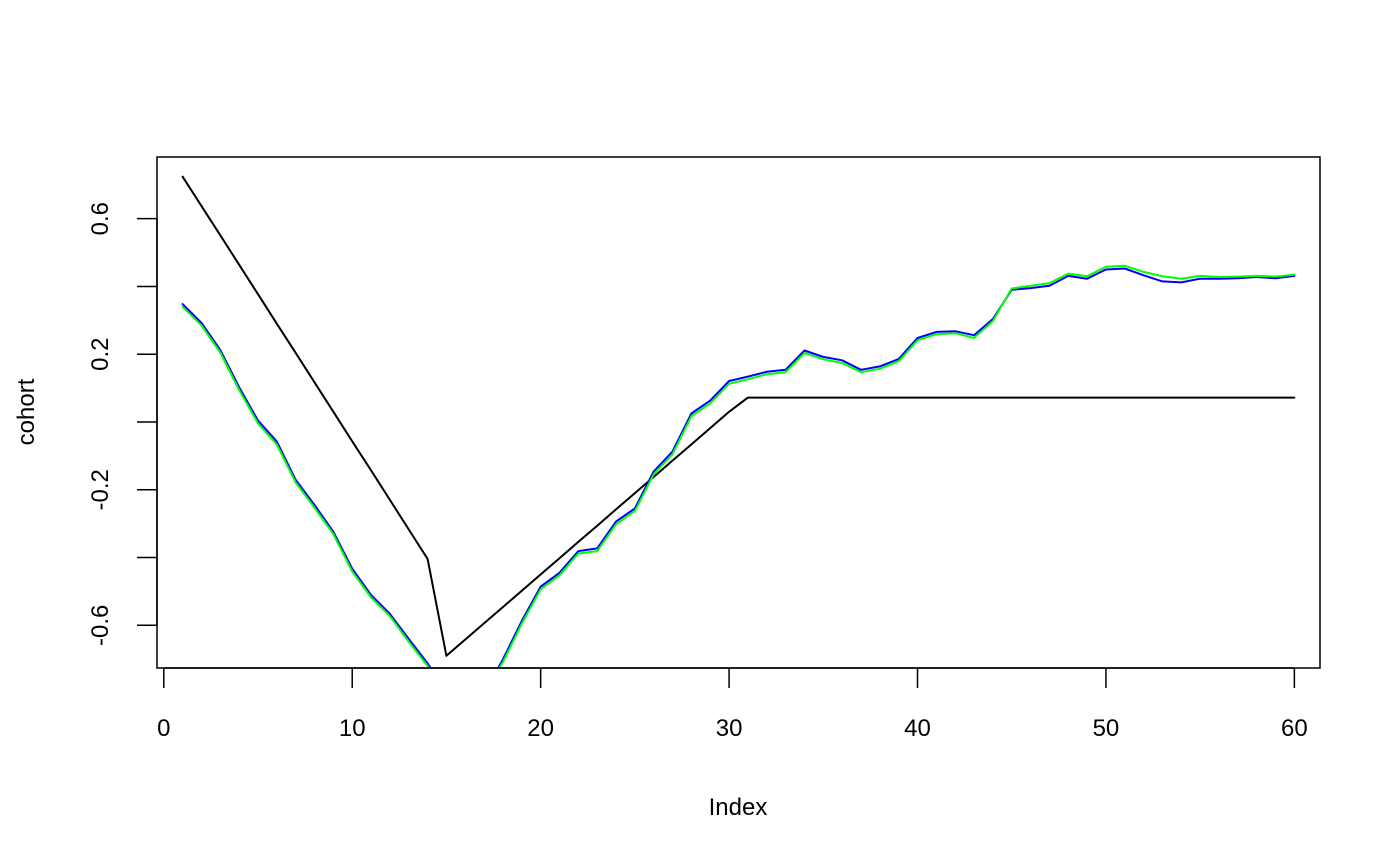  I want to click on y-tick-label: 0.2, so click(100, 354).